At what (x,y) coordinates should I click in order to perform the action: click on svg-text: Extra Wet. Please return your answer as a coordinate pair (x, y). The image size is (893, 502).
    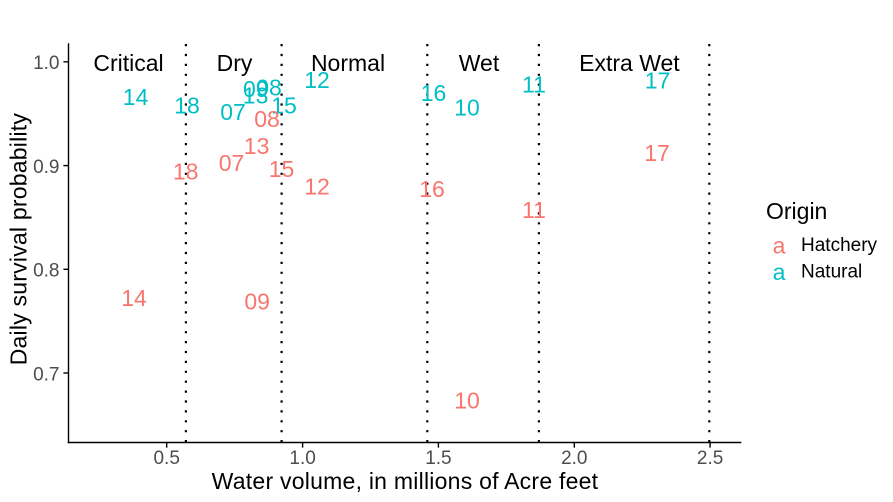
    Looking at the image, I should click on (629, 63).